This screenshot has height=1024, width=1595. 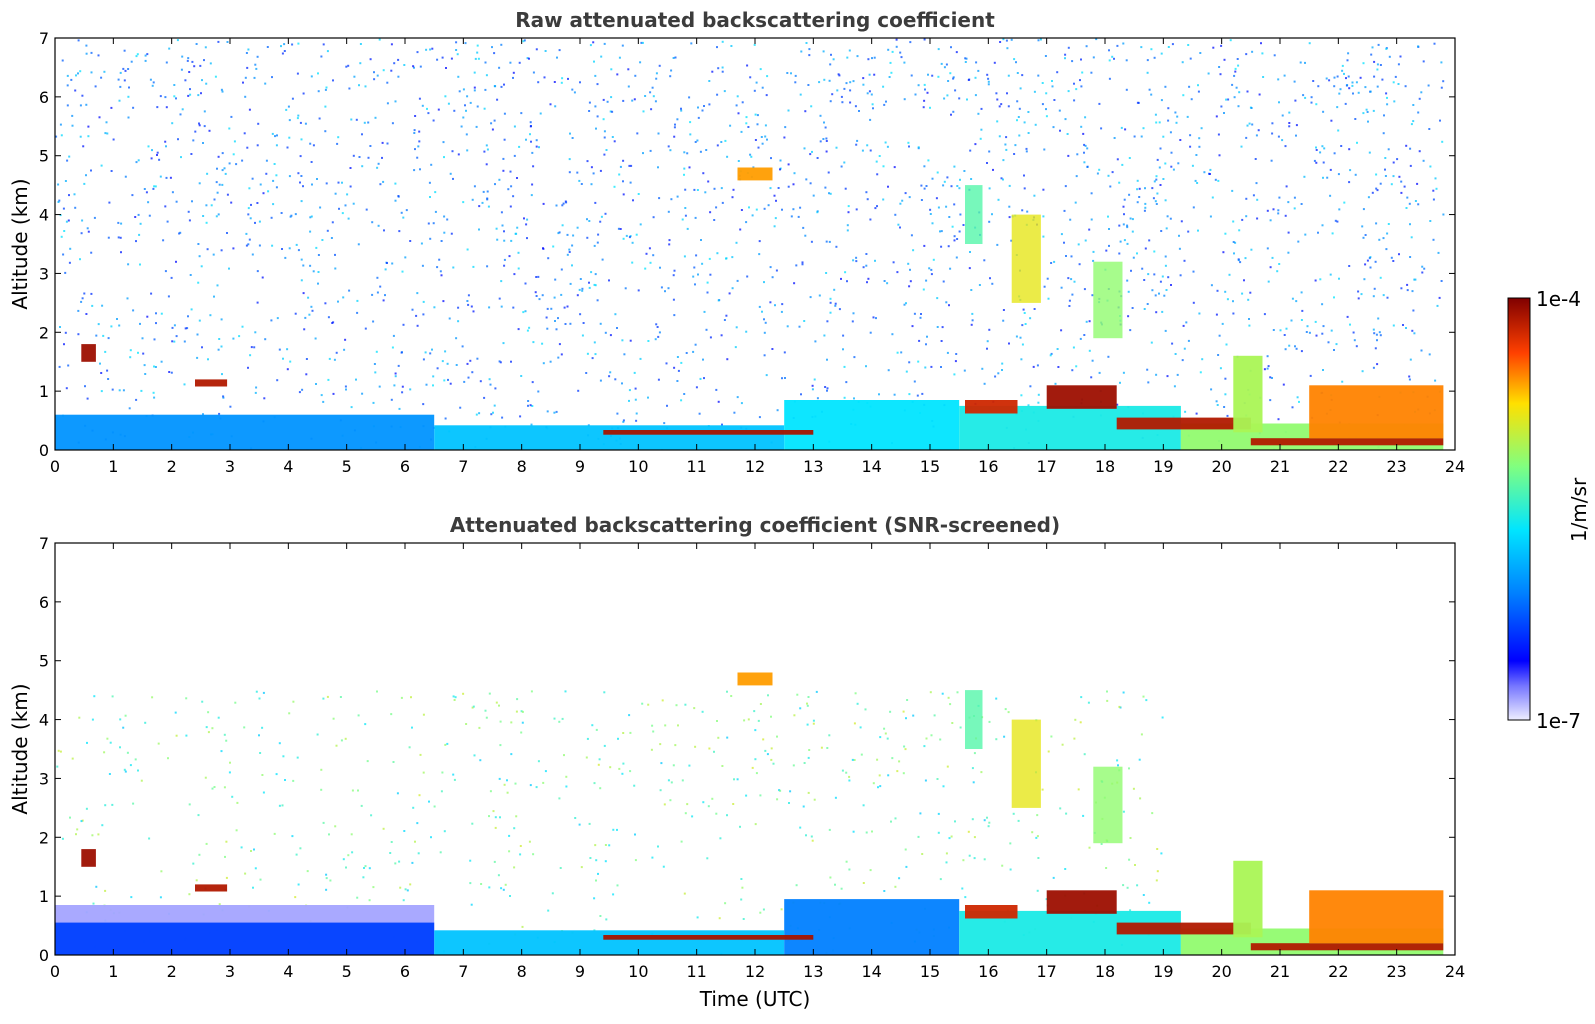 What do you see at coordinates (755, 174) in the screenshot?
I see `layer-cloud` at bounding box center [755, 174].